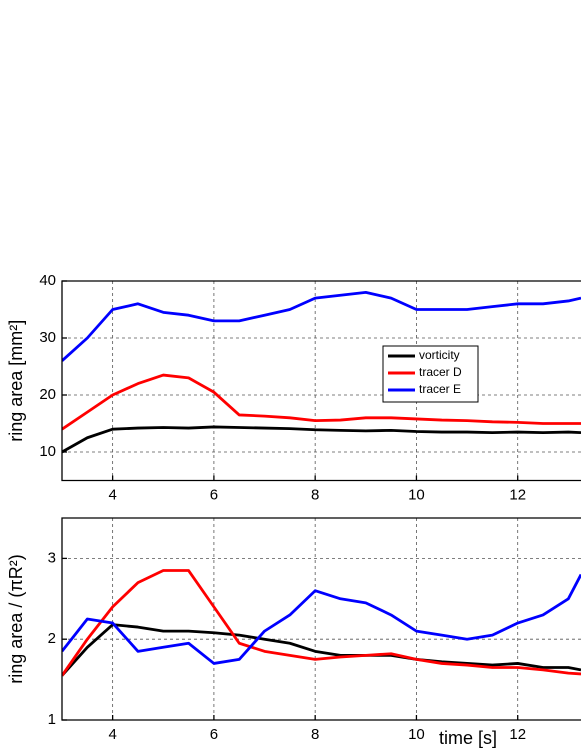  Describe the element at coordinates (47, 337) in the screenshot. I see `y-tick-label: 30` at that location.